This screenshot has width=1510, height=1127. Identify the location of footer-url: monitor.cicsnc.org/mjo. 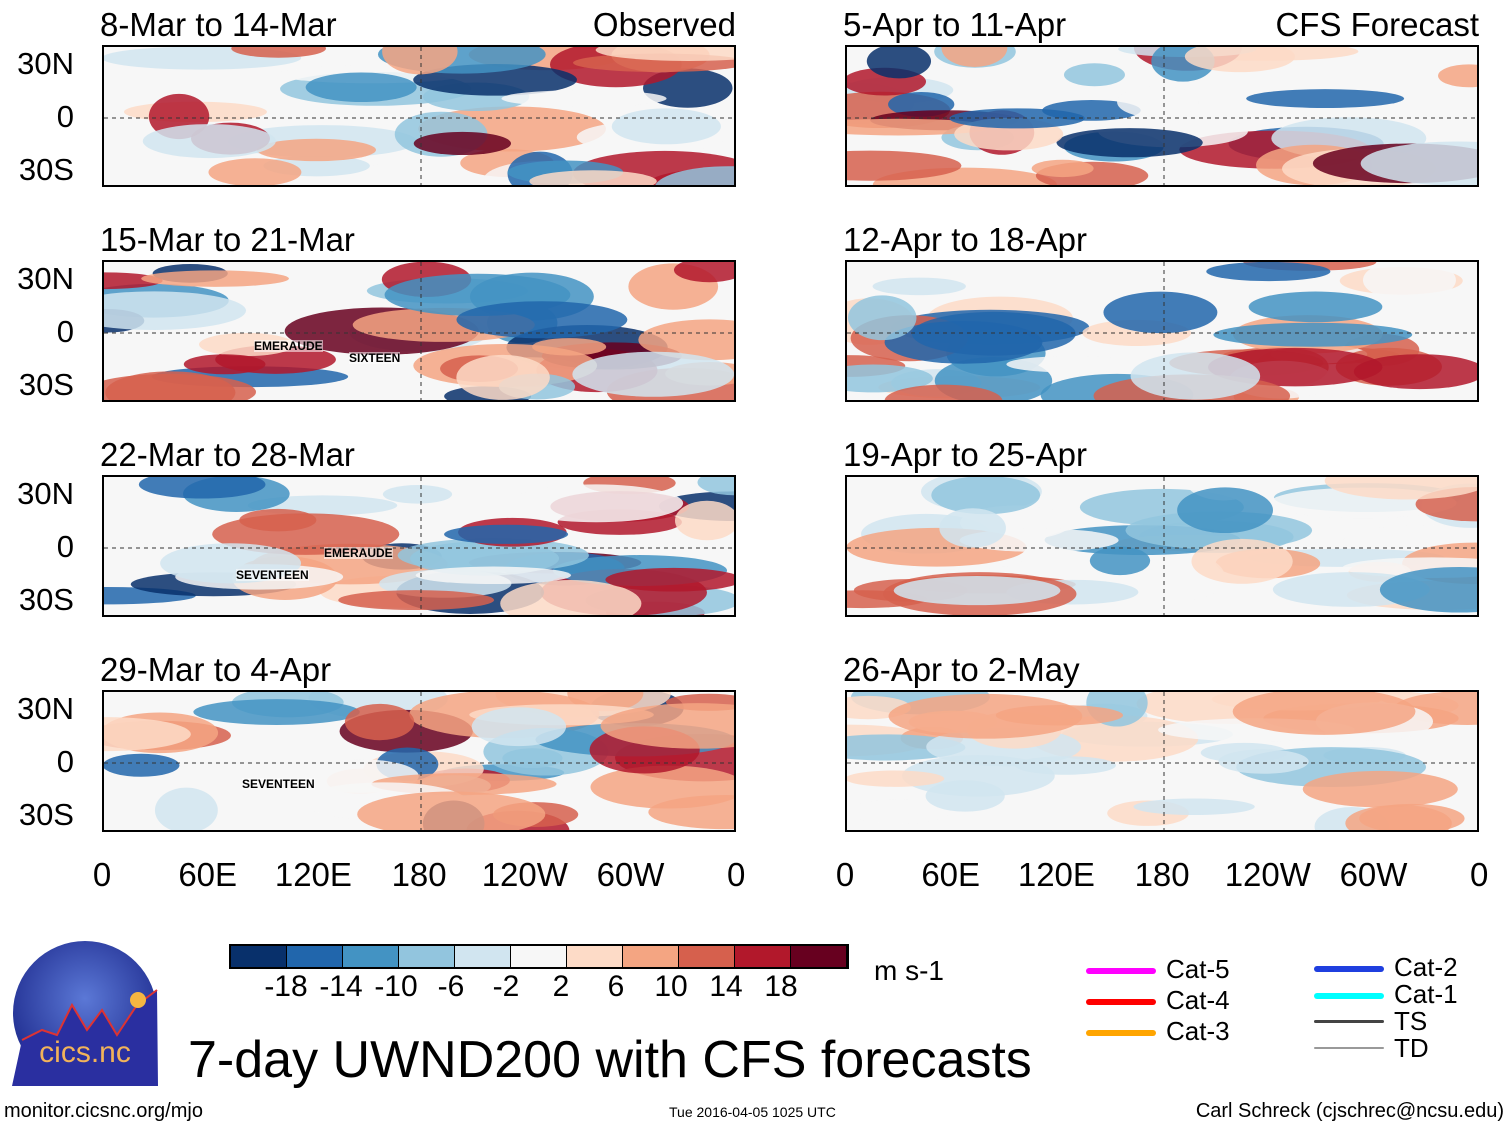
(103, 1111).